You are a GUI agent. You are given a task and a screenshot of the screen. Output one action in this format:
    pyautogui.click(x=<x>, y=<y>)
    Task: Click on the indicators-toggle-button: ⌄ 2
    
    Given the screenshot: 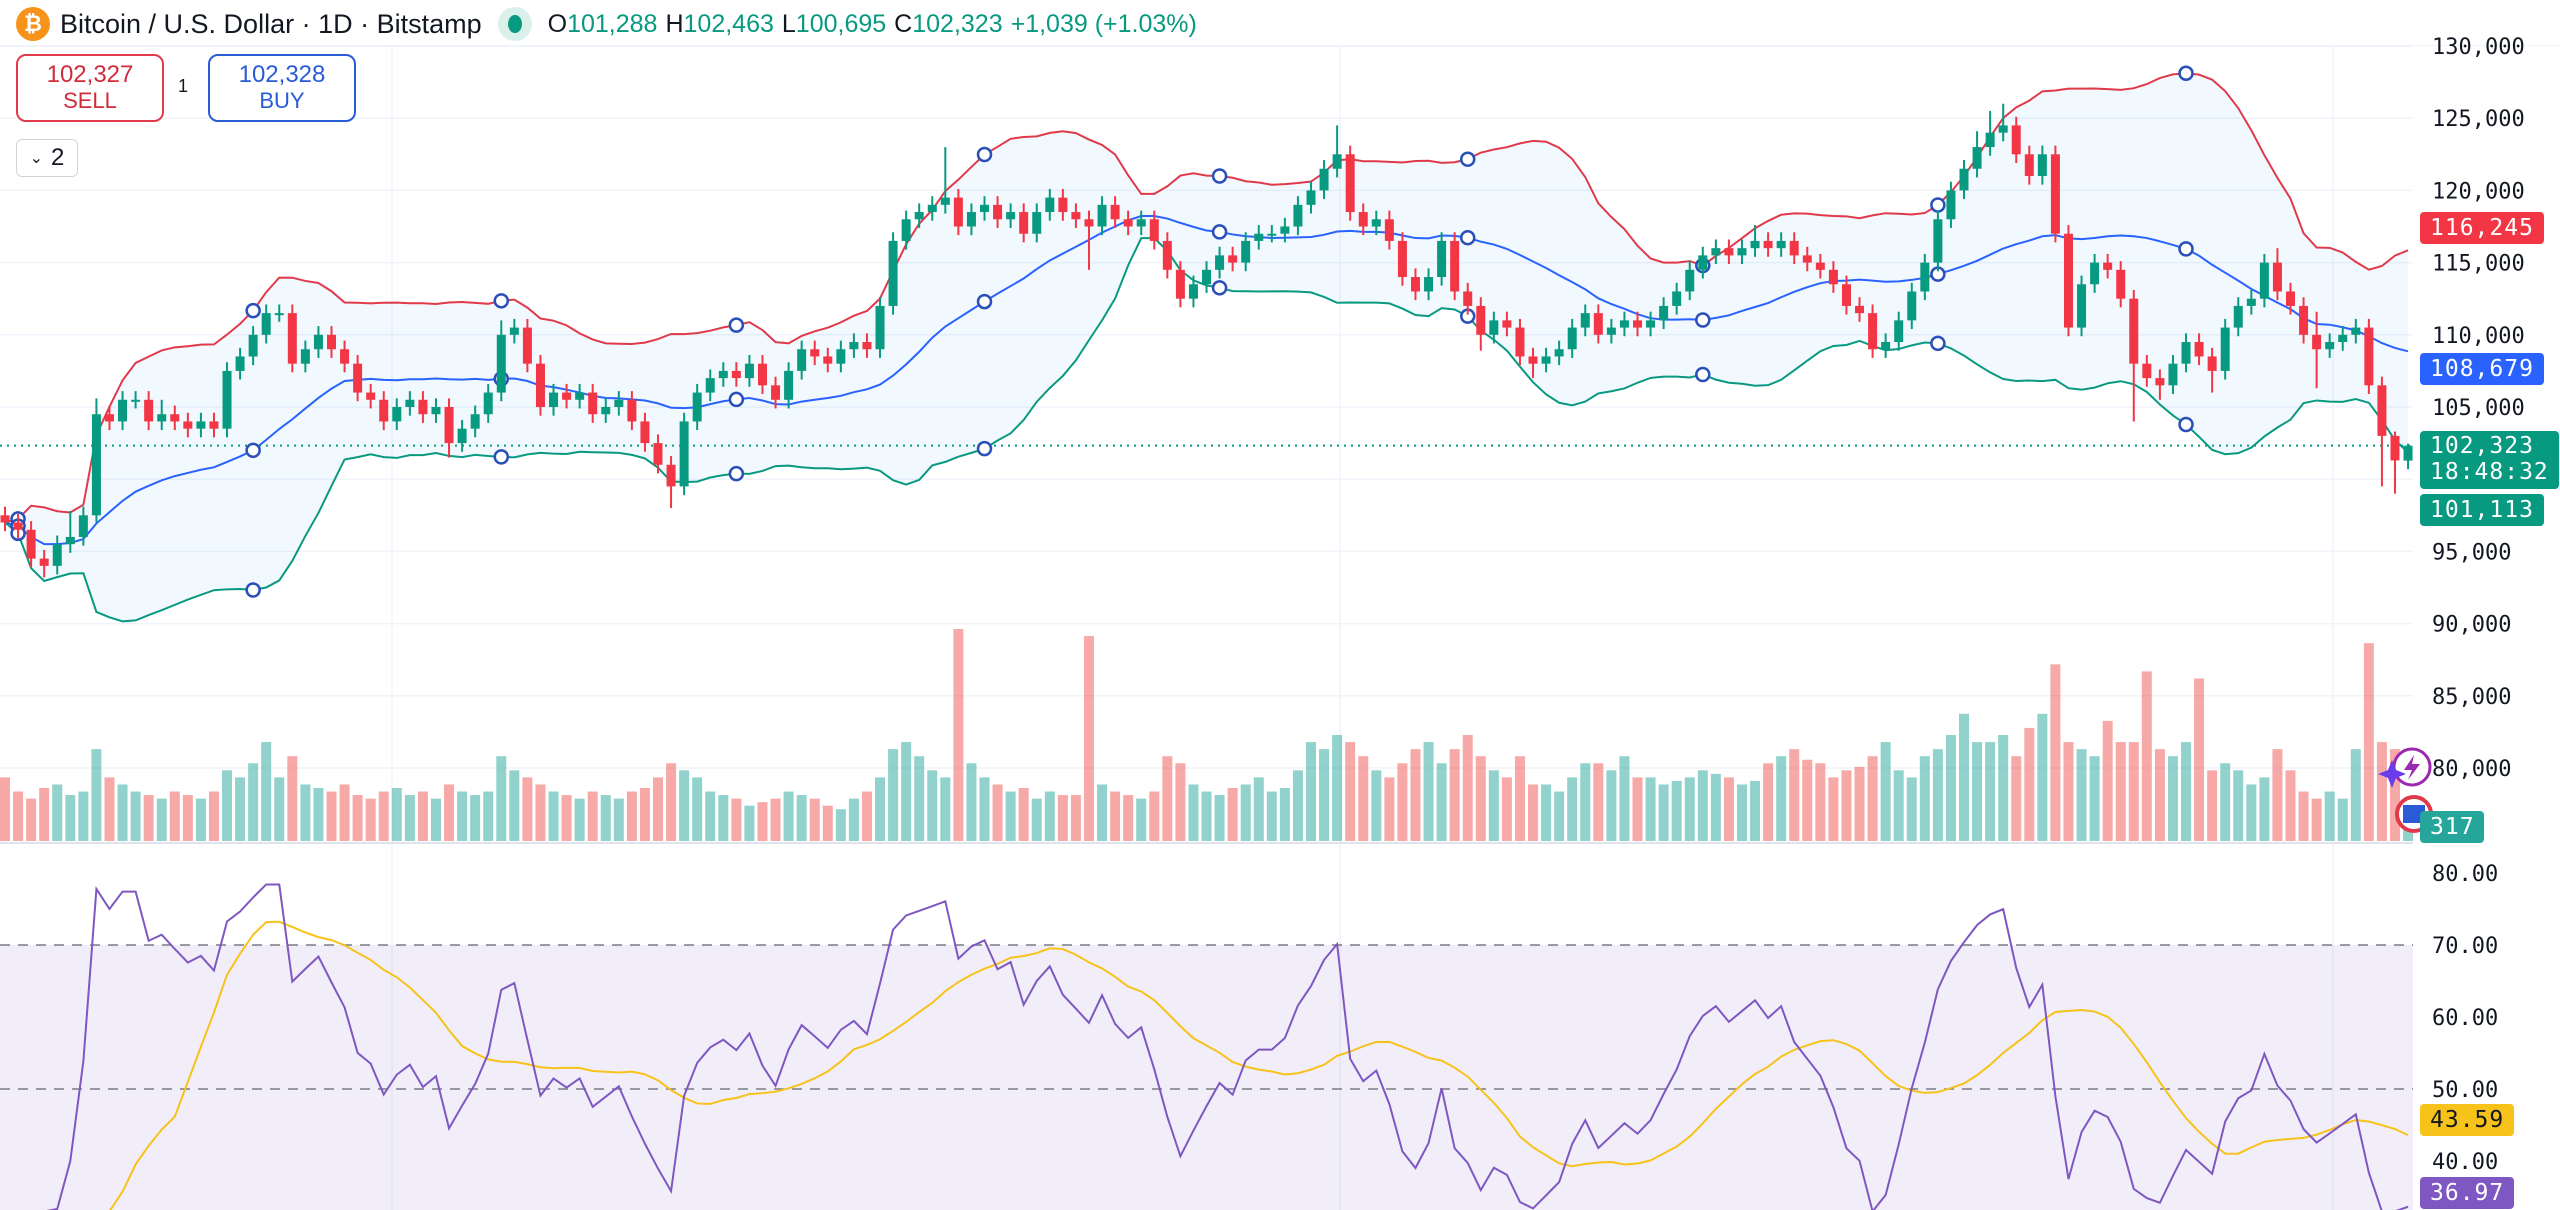 What is the action you would take?
    pyautogui.click(x=47, y=158)
    